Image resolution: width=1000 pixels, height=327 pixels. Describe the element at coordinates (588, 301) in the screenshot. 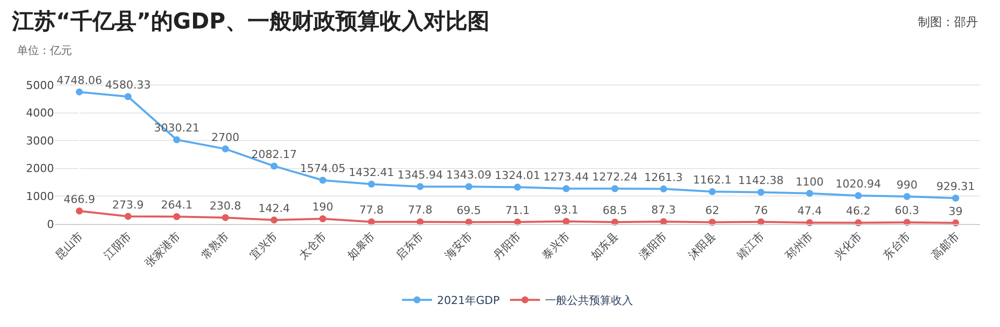

I see `legend-label: 一般公共预算收入` at that location.